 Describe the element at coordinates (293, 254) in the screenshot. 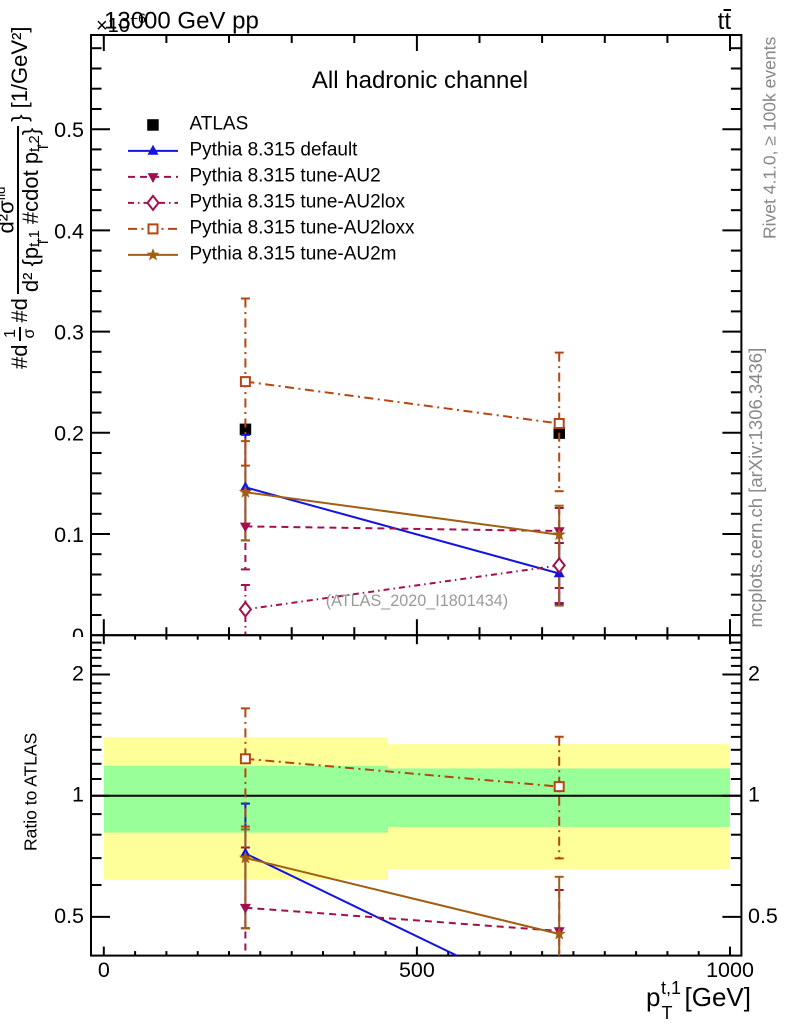

I see `svg-text: Pythia 8.315 tune-AU2m` at that location.